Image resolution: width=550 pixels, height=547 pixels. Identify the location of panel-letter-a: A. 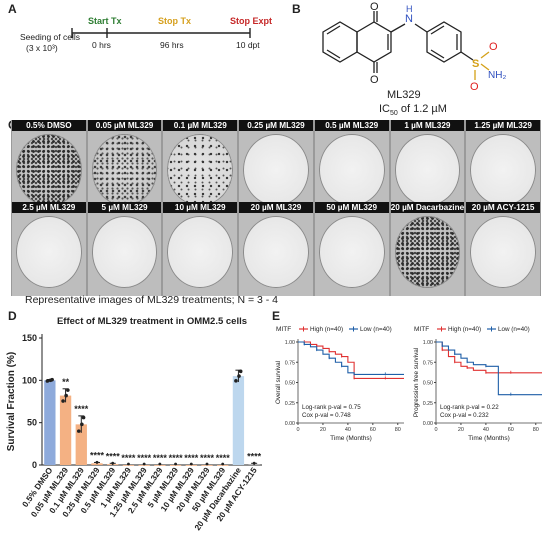
(12, 9).